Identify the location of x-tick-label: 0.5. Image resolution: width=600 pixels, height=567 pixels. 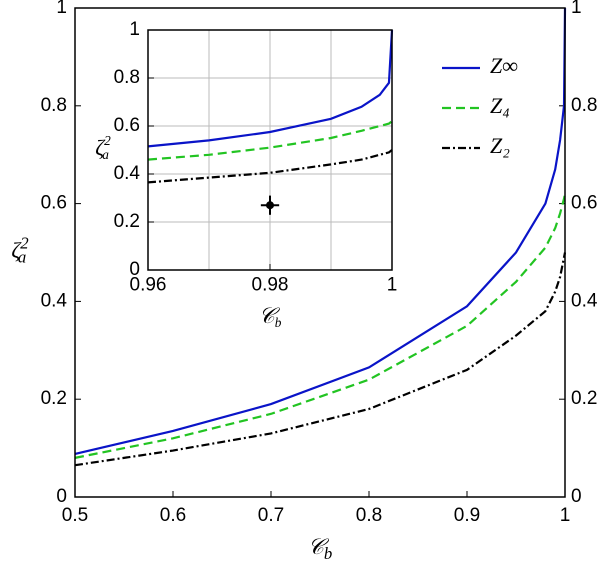
(75, 515).